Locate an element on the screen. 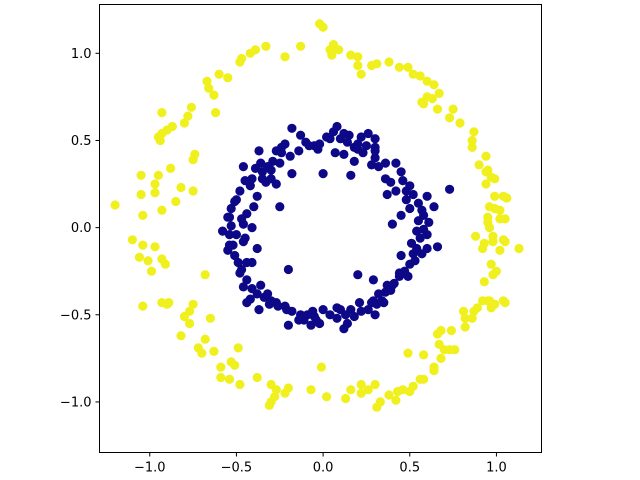 The width and height of the screenshot is (640, 480). y-tick-label: 1.0 is located at coordinates (81, 54).